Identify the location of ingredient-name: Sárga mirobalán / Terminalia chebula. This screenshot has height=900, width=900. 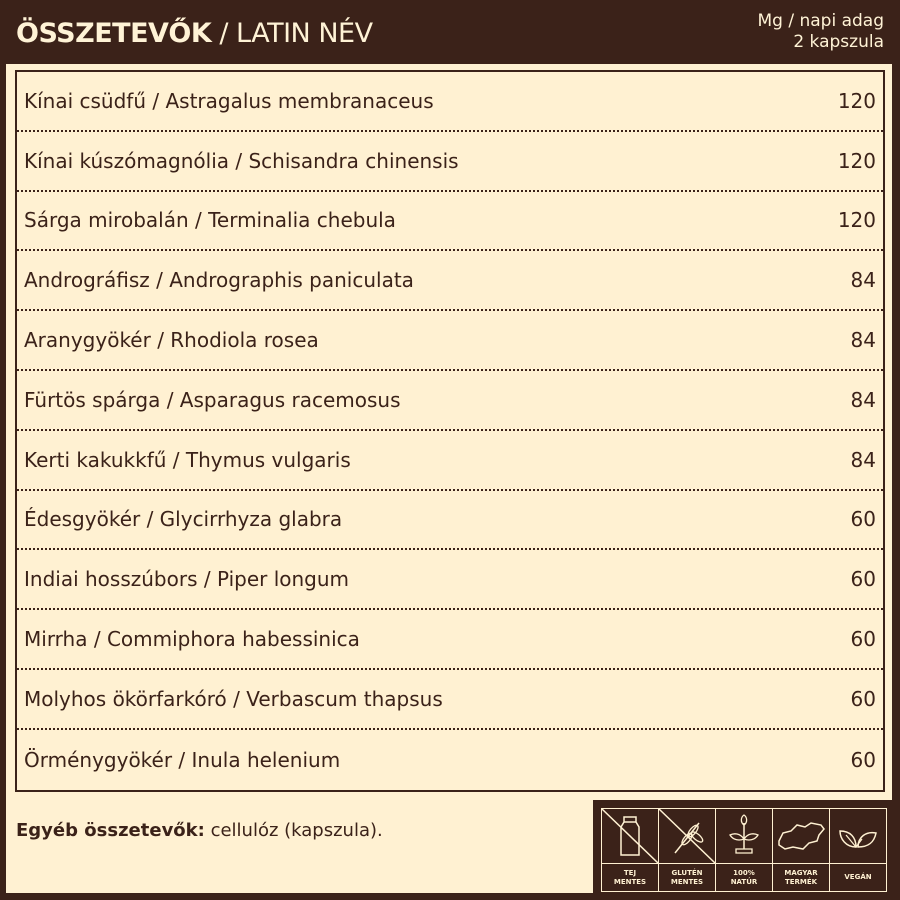
(210, 220).